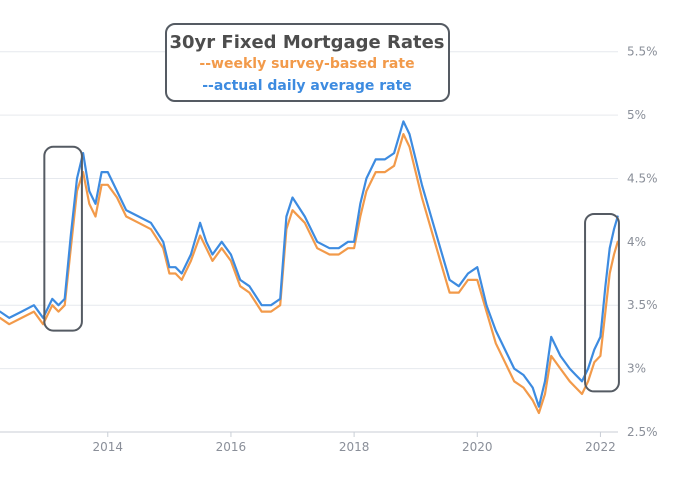 This screenshot has width=687, height=482. I want to click on x-tick-label-0: 2014, so click(107, 447).